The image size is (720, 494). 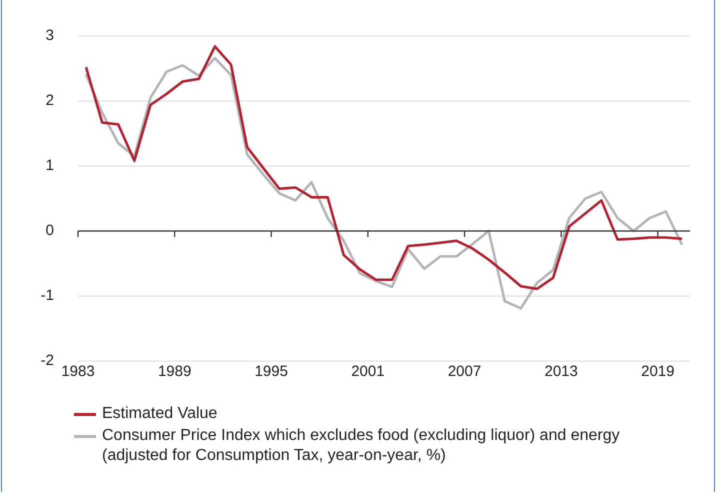 I want to click on x-tick-label: 1989, so click(x=175, y=371).